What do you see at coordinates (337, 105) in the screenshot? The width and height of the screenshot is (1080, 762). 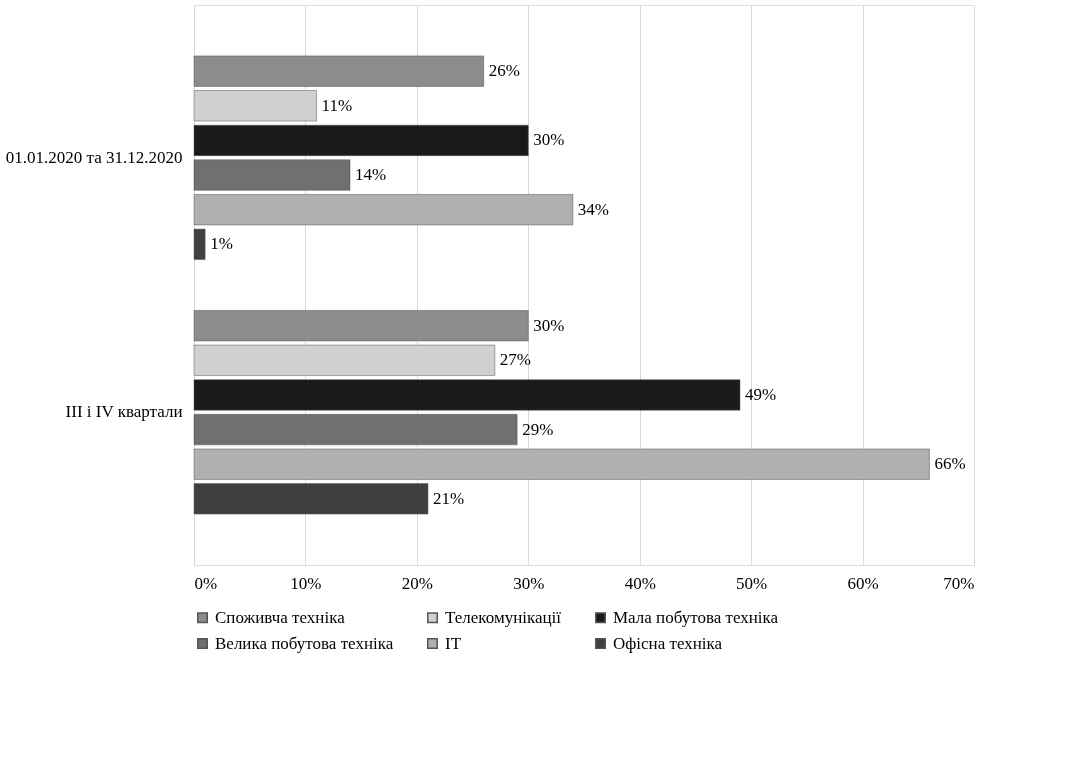 I see `data-label: 11%` at bounding box center [337, 105].